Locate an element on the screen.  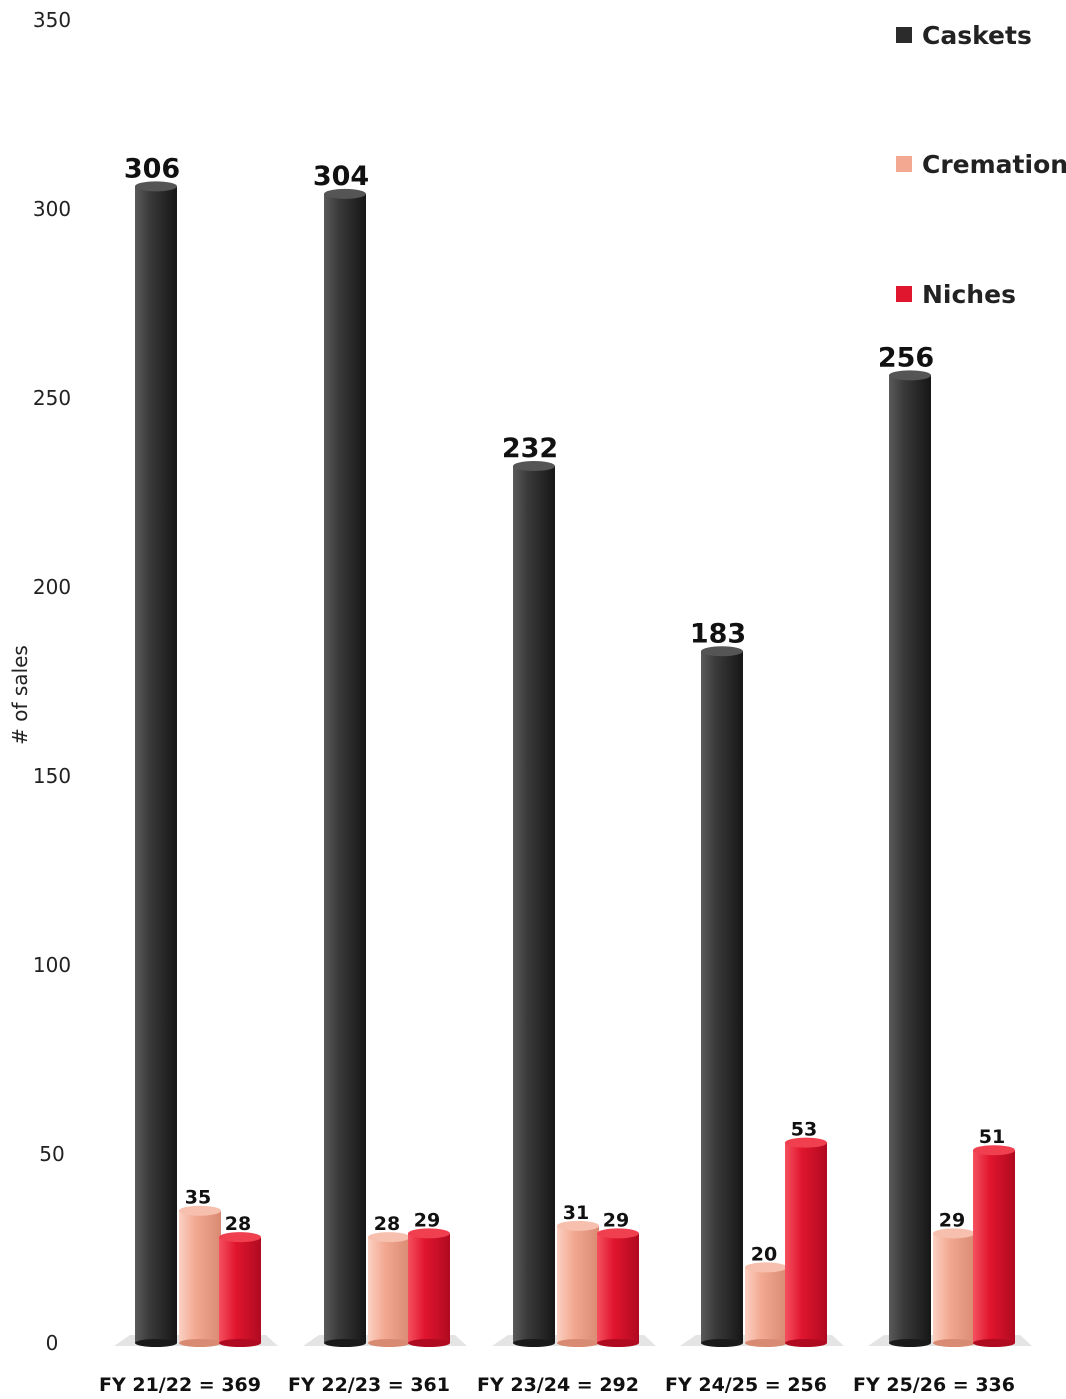
category-label: FY 24/25 = 256 is located at coordinates (746, 1385).